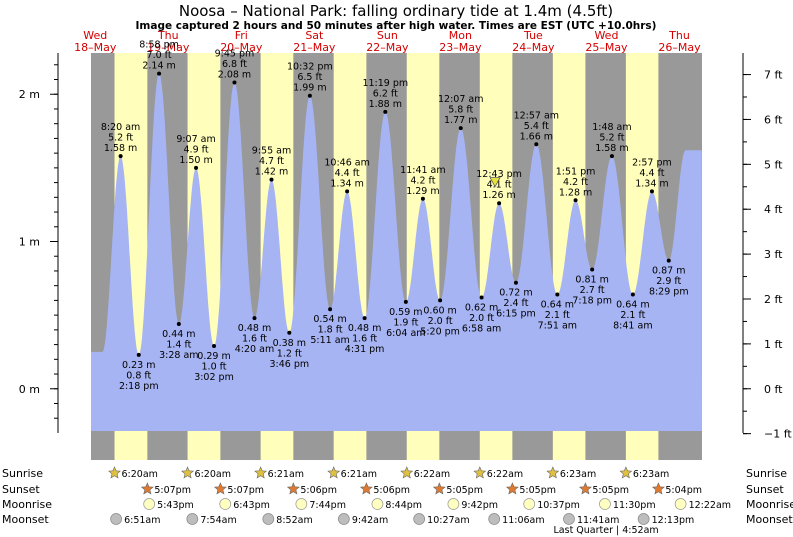 The height and width of the screenshot is (537, 793). Describe the element at coordinates (575, 182) in the screenshot. I see `tide-label: 4.2 ft` at that location.